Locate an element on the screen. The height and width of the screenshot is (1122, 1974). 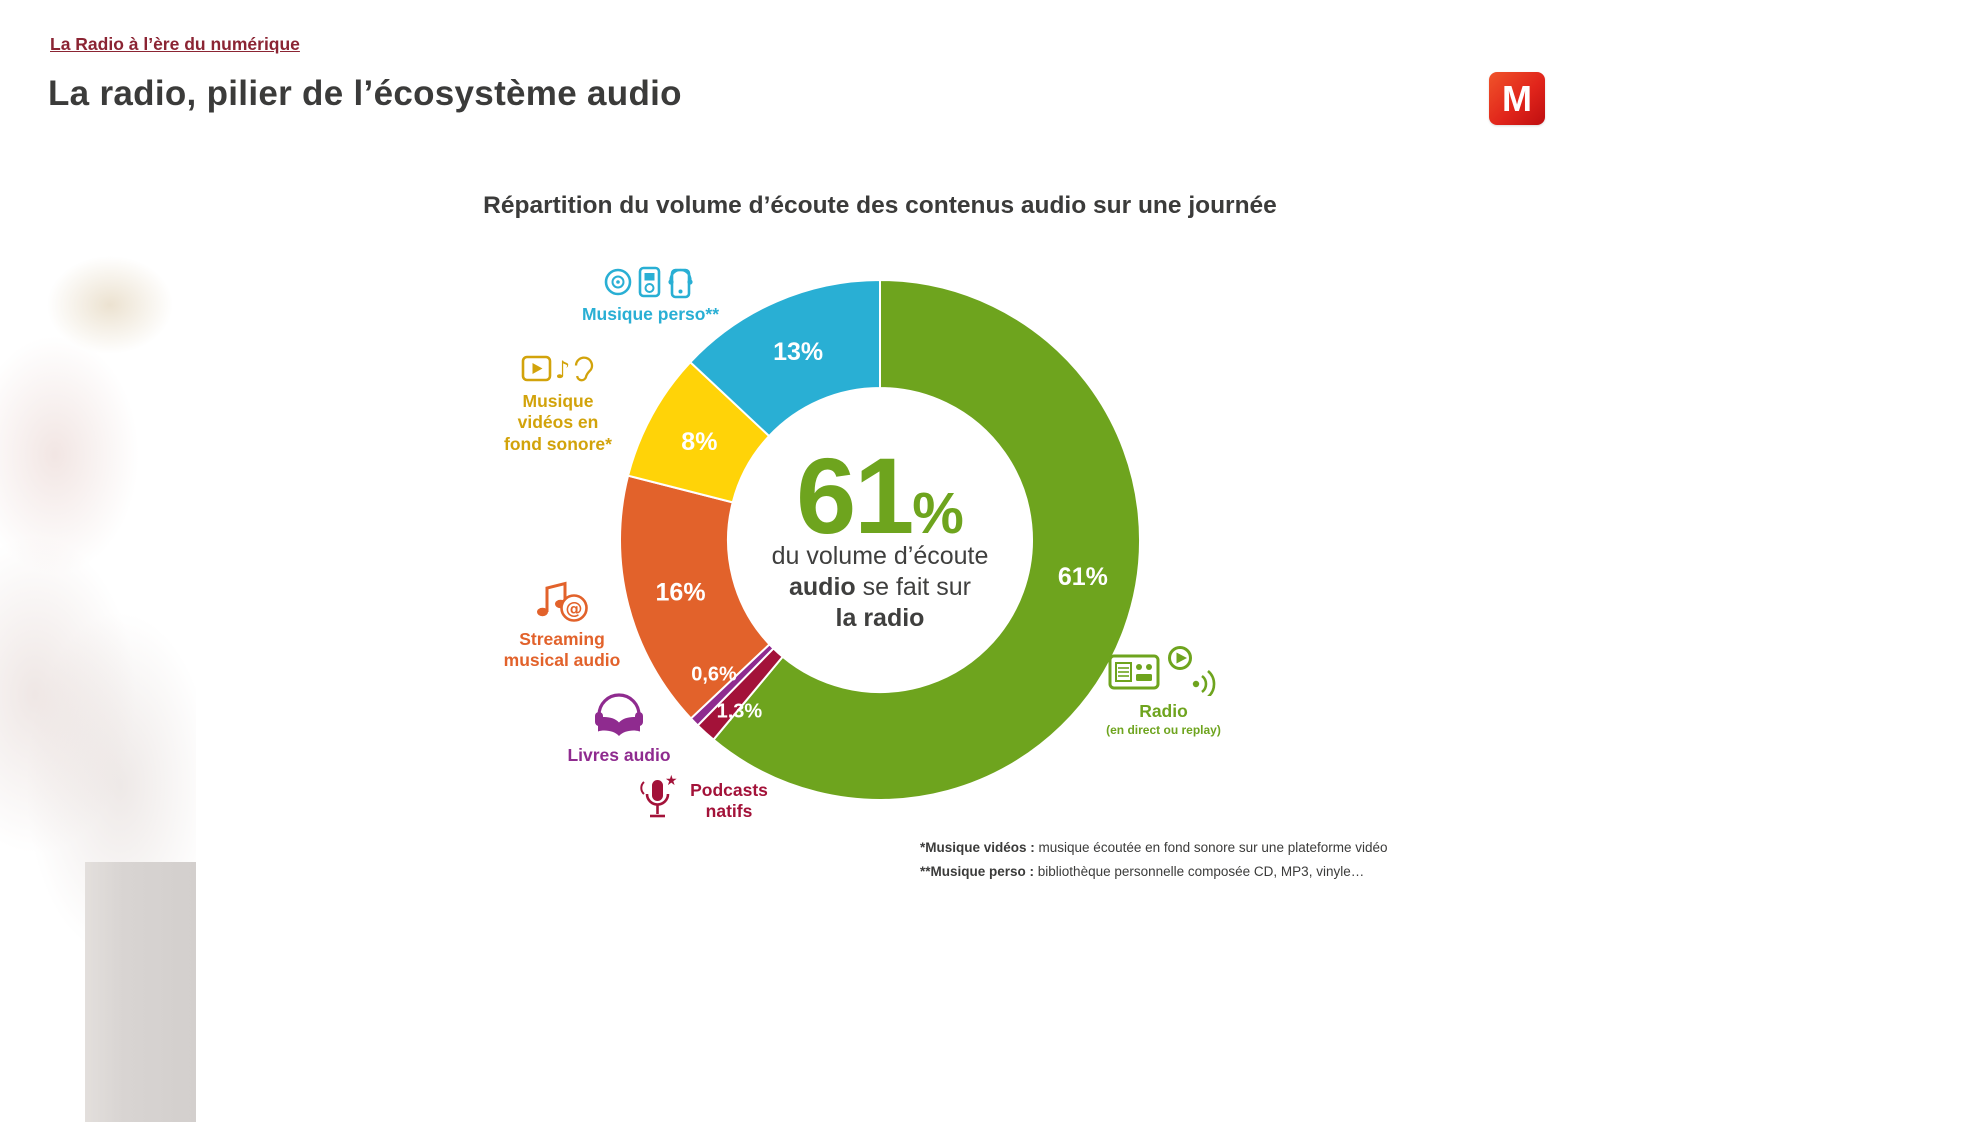
callout-label-streaming: Streaming musical audio is located at coordinates (562, 650).